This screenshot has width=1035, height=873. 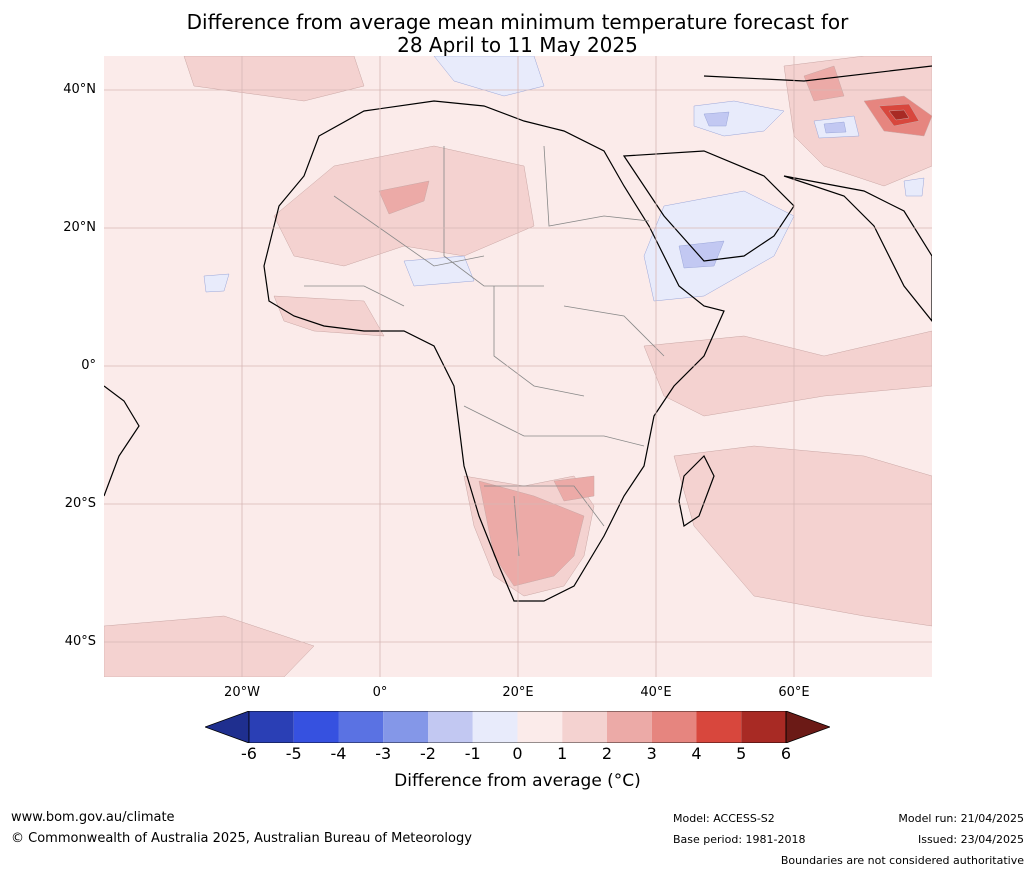 I want to click on colorbar-arrow-high, so click(x=807, y=727).